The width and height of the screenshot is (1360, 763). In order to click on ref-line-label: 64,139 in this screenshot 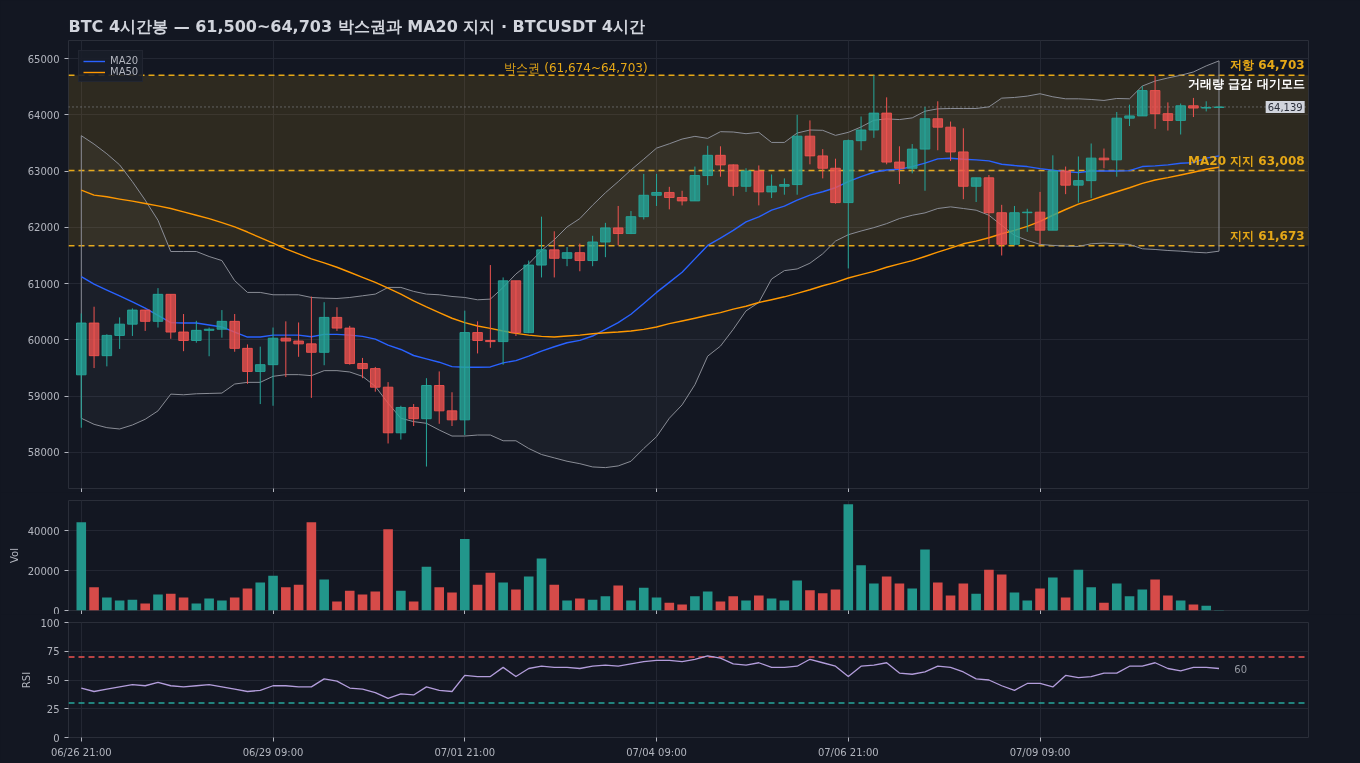, I will do `click(1285, 107)`.